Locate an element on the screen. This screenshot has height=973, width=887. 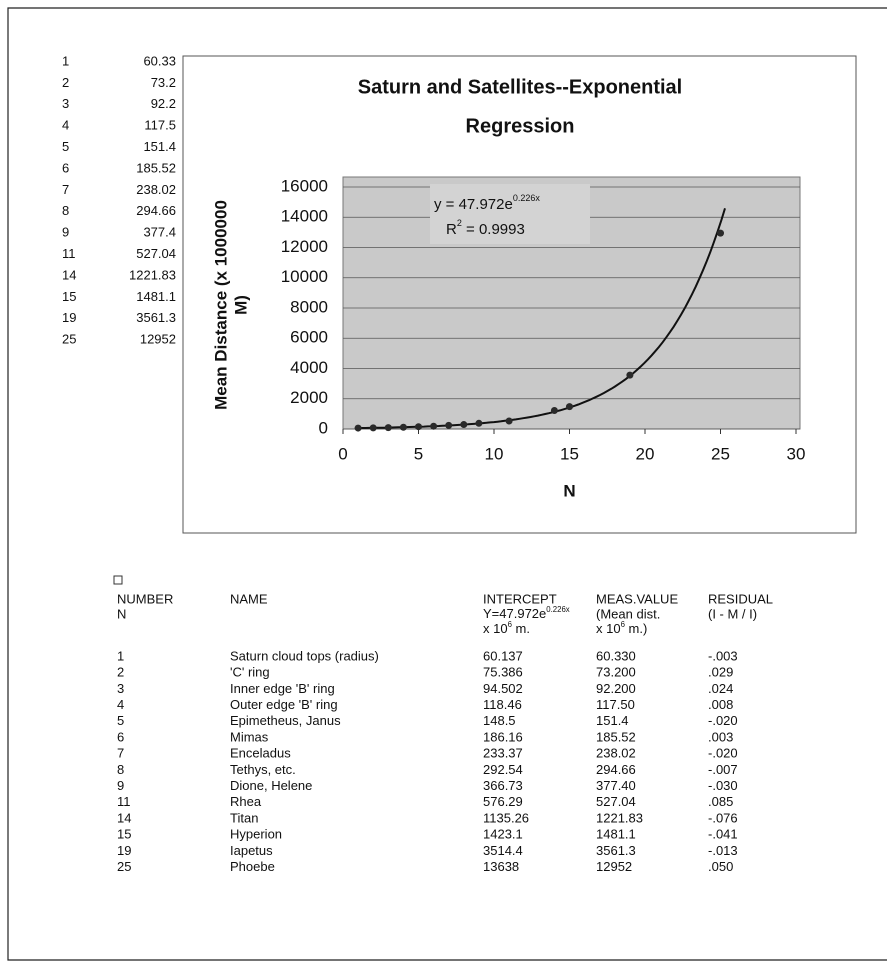
table-cell: -.041 is located at coordinates (723, 834).